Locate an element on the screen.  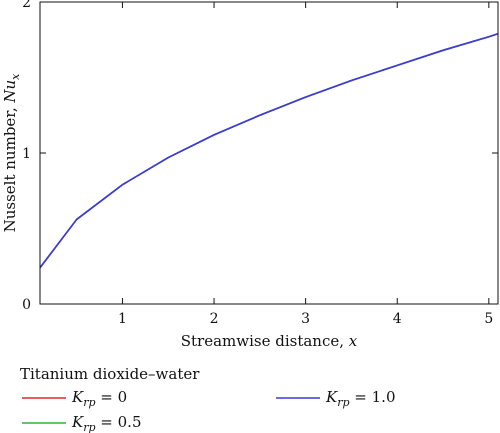
y-tick-label: 1 is located at coordinates (26, 154).